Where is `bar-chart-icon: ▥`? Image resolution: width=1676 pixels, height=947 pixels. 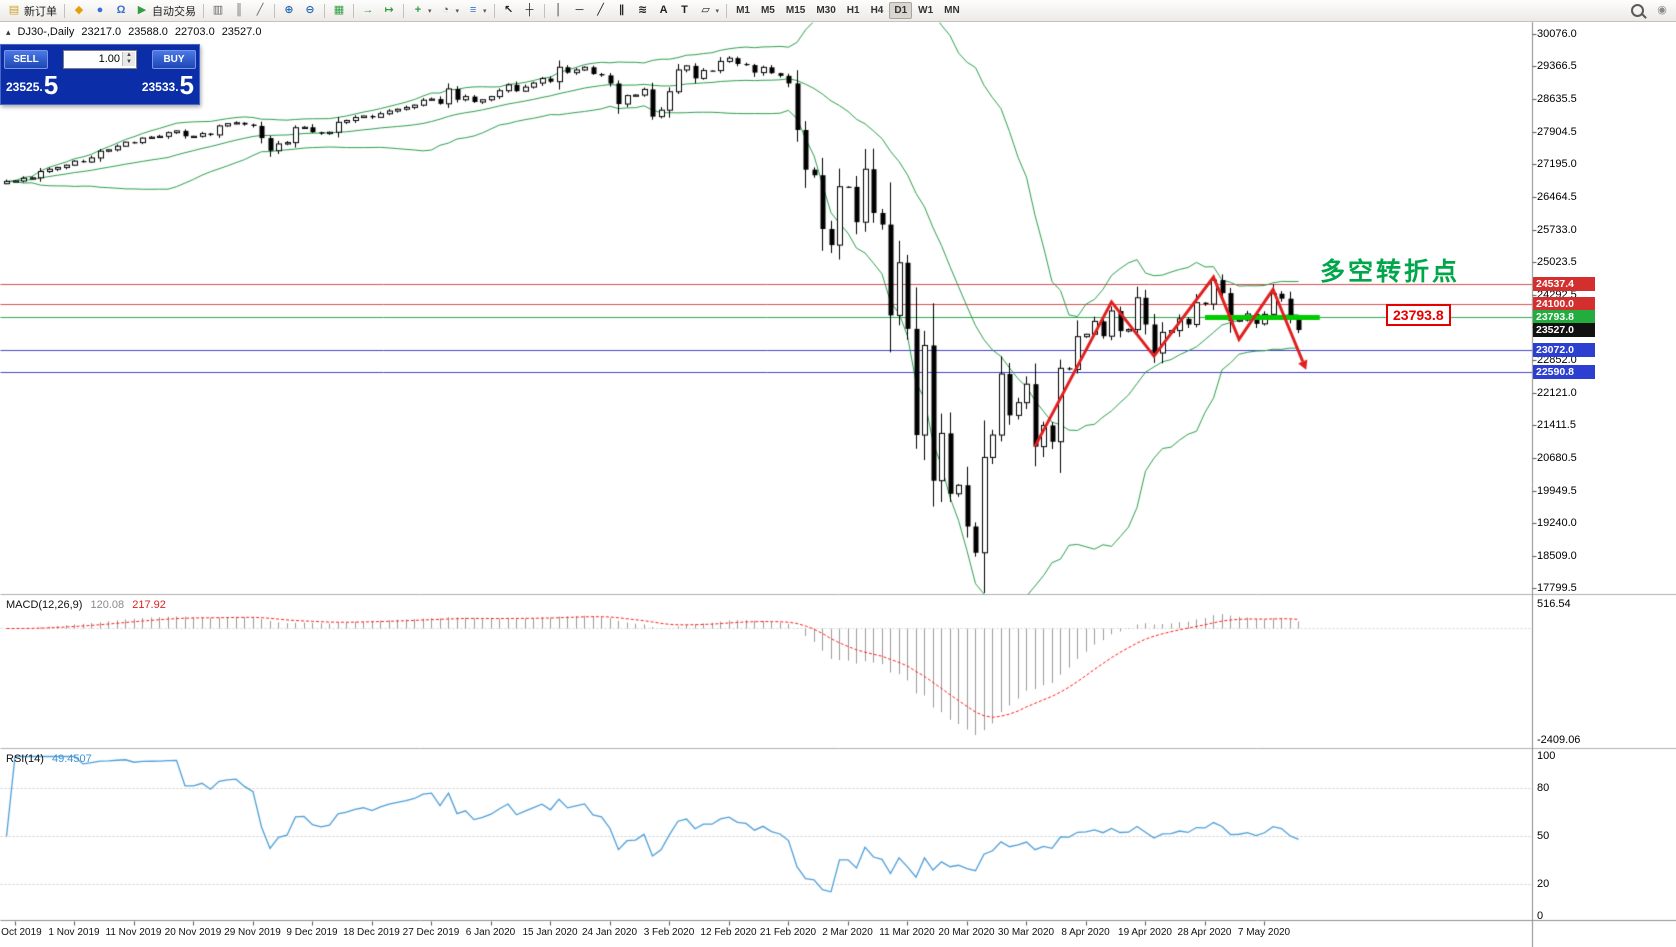
bar-chart-icon: ▥ is located at coordinates (218, 10).